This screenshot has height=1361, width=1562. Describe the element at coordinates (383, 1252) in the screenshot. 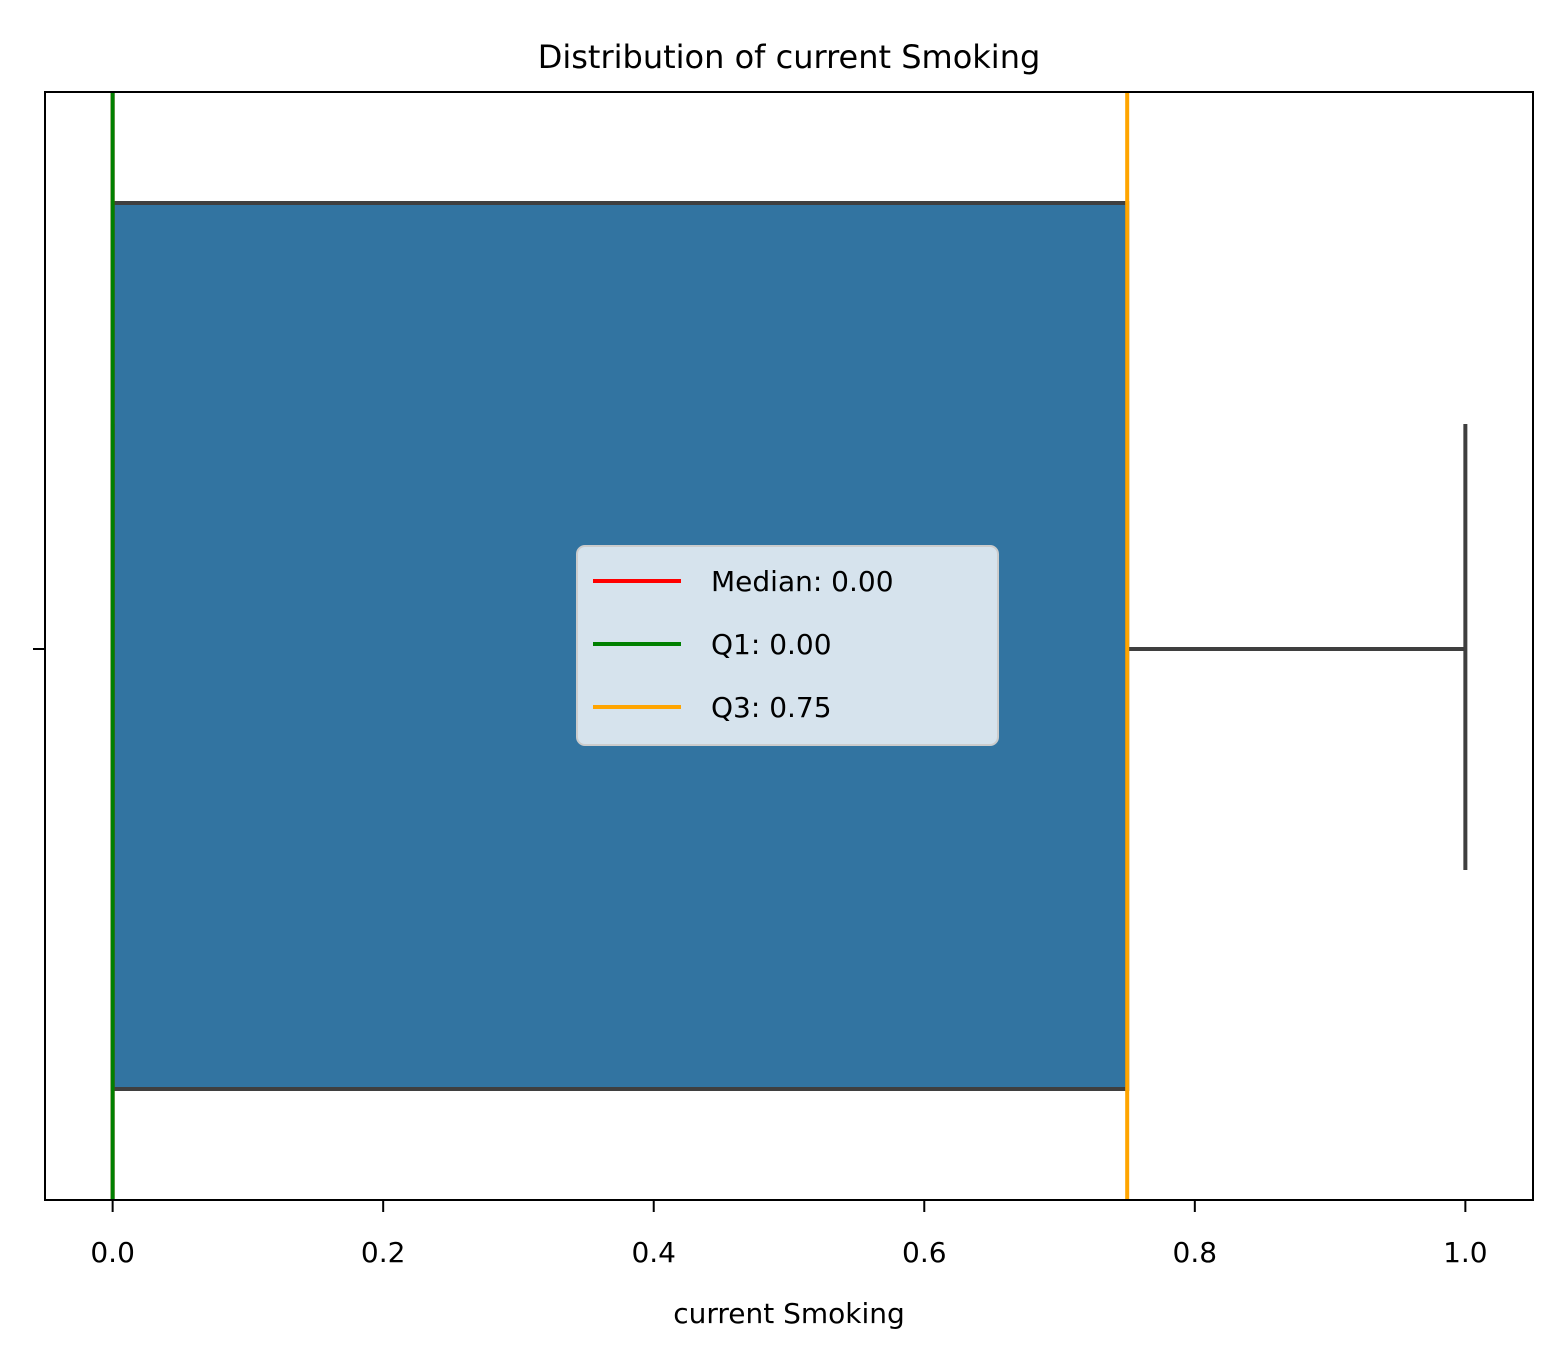

I see `x-tick-label: 0.2` at that location.